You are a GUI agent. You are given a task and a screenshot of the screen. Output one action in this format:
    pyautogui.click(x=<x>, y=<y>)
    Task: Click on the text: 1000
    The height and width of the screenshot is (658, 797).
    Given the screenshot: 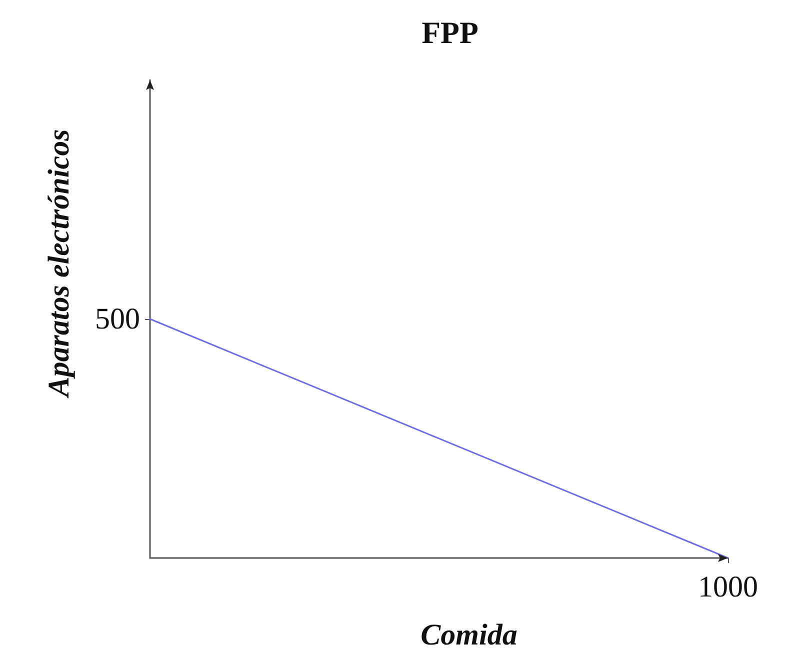 What is the action you would take?
    pyautogui.click(x=728, y=587)
    